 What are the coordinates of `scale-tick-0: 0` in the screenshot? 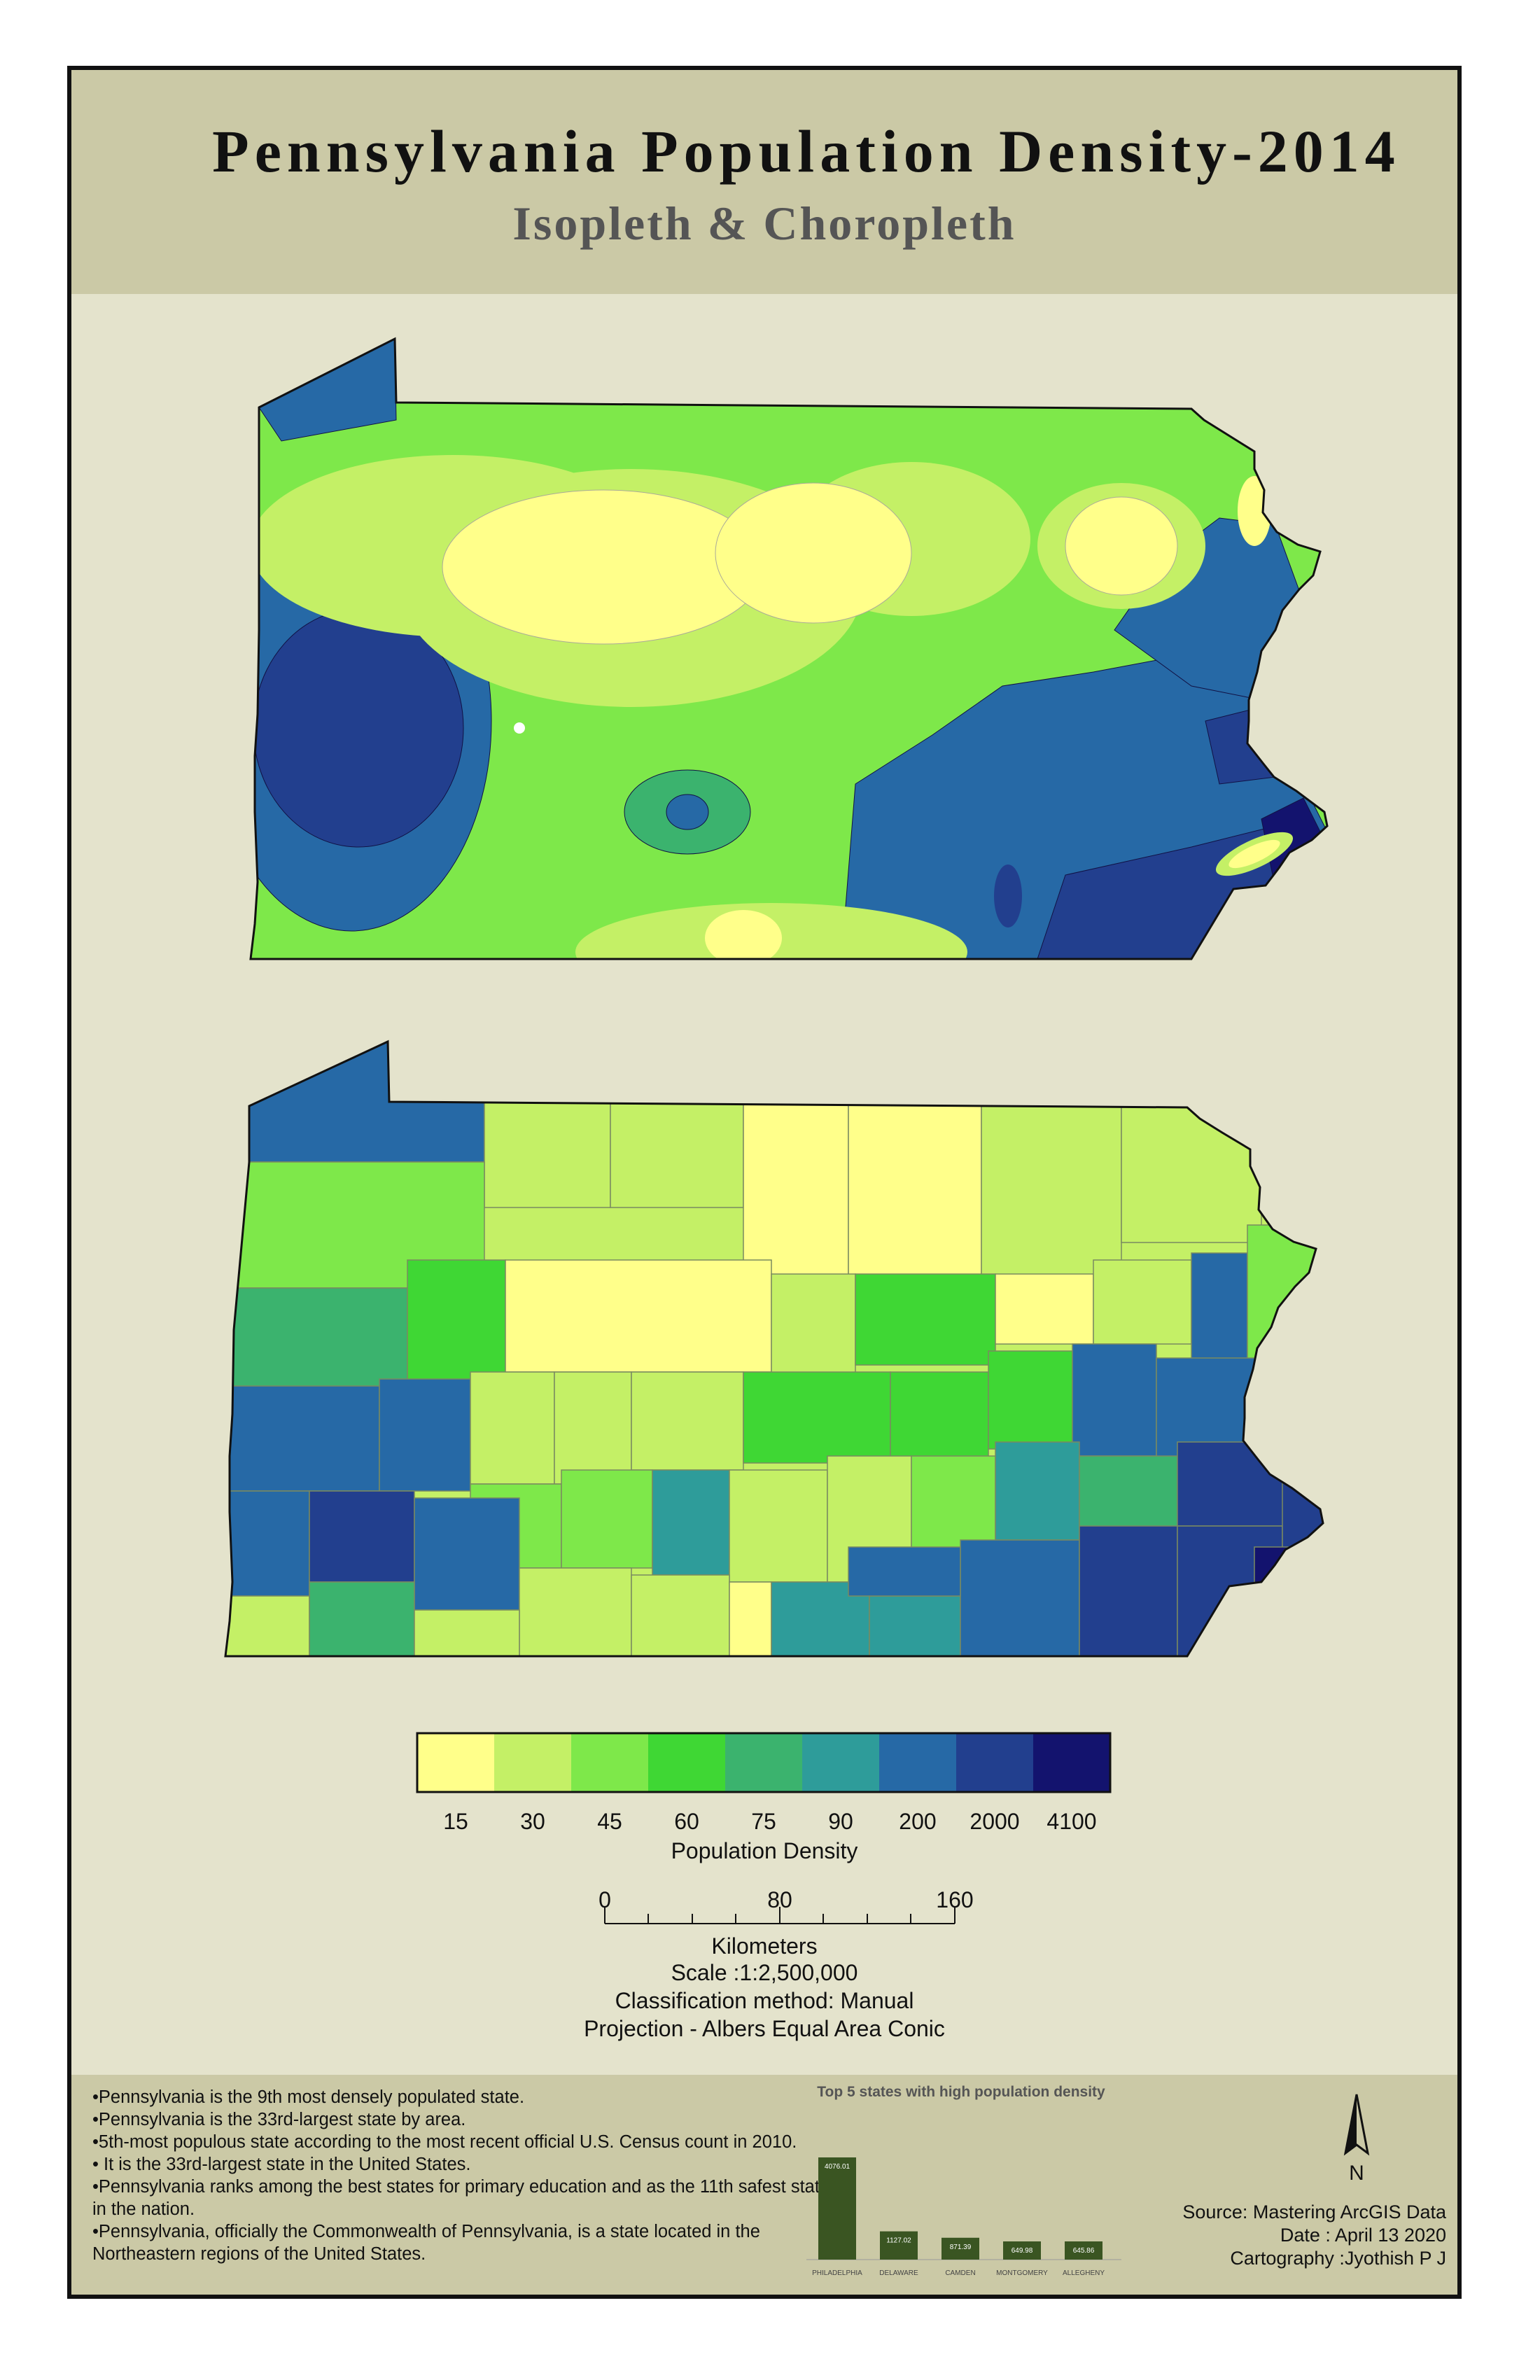 It's located at (604, 1899).